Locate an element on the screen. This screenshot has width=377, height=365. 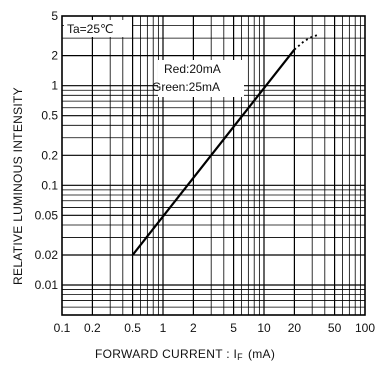
x-tick-label: 100 is located at coordinates (365, 328).